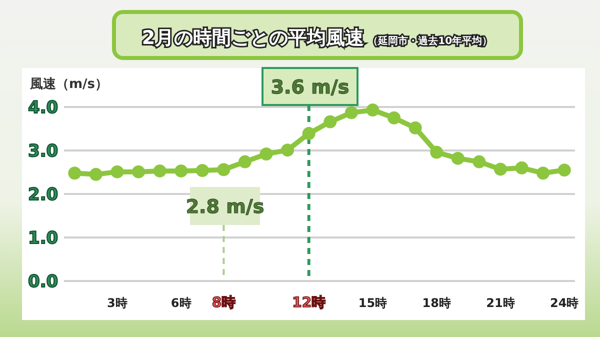  Describe the element at coordinates (309, 303) in the screenshot. I see `x-tick-label: 12時` at that location.